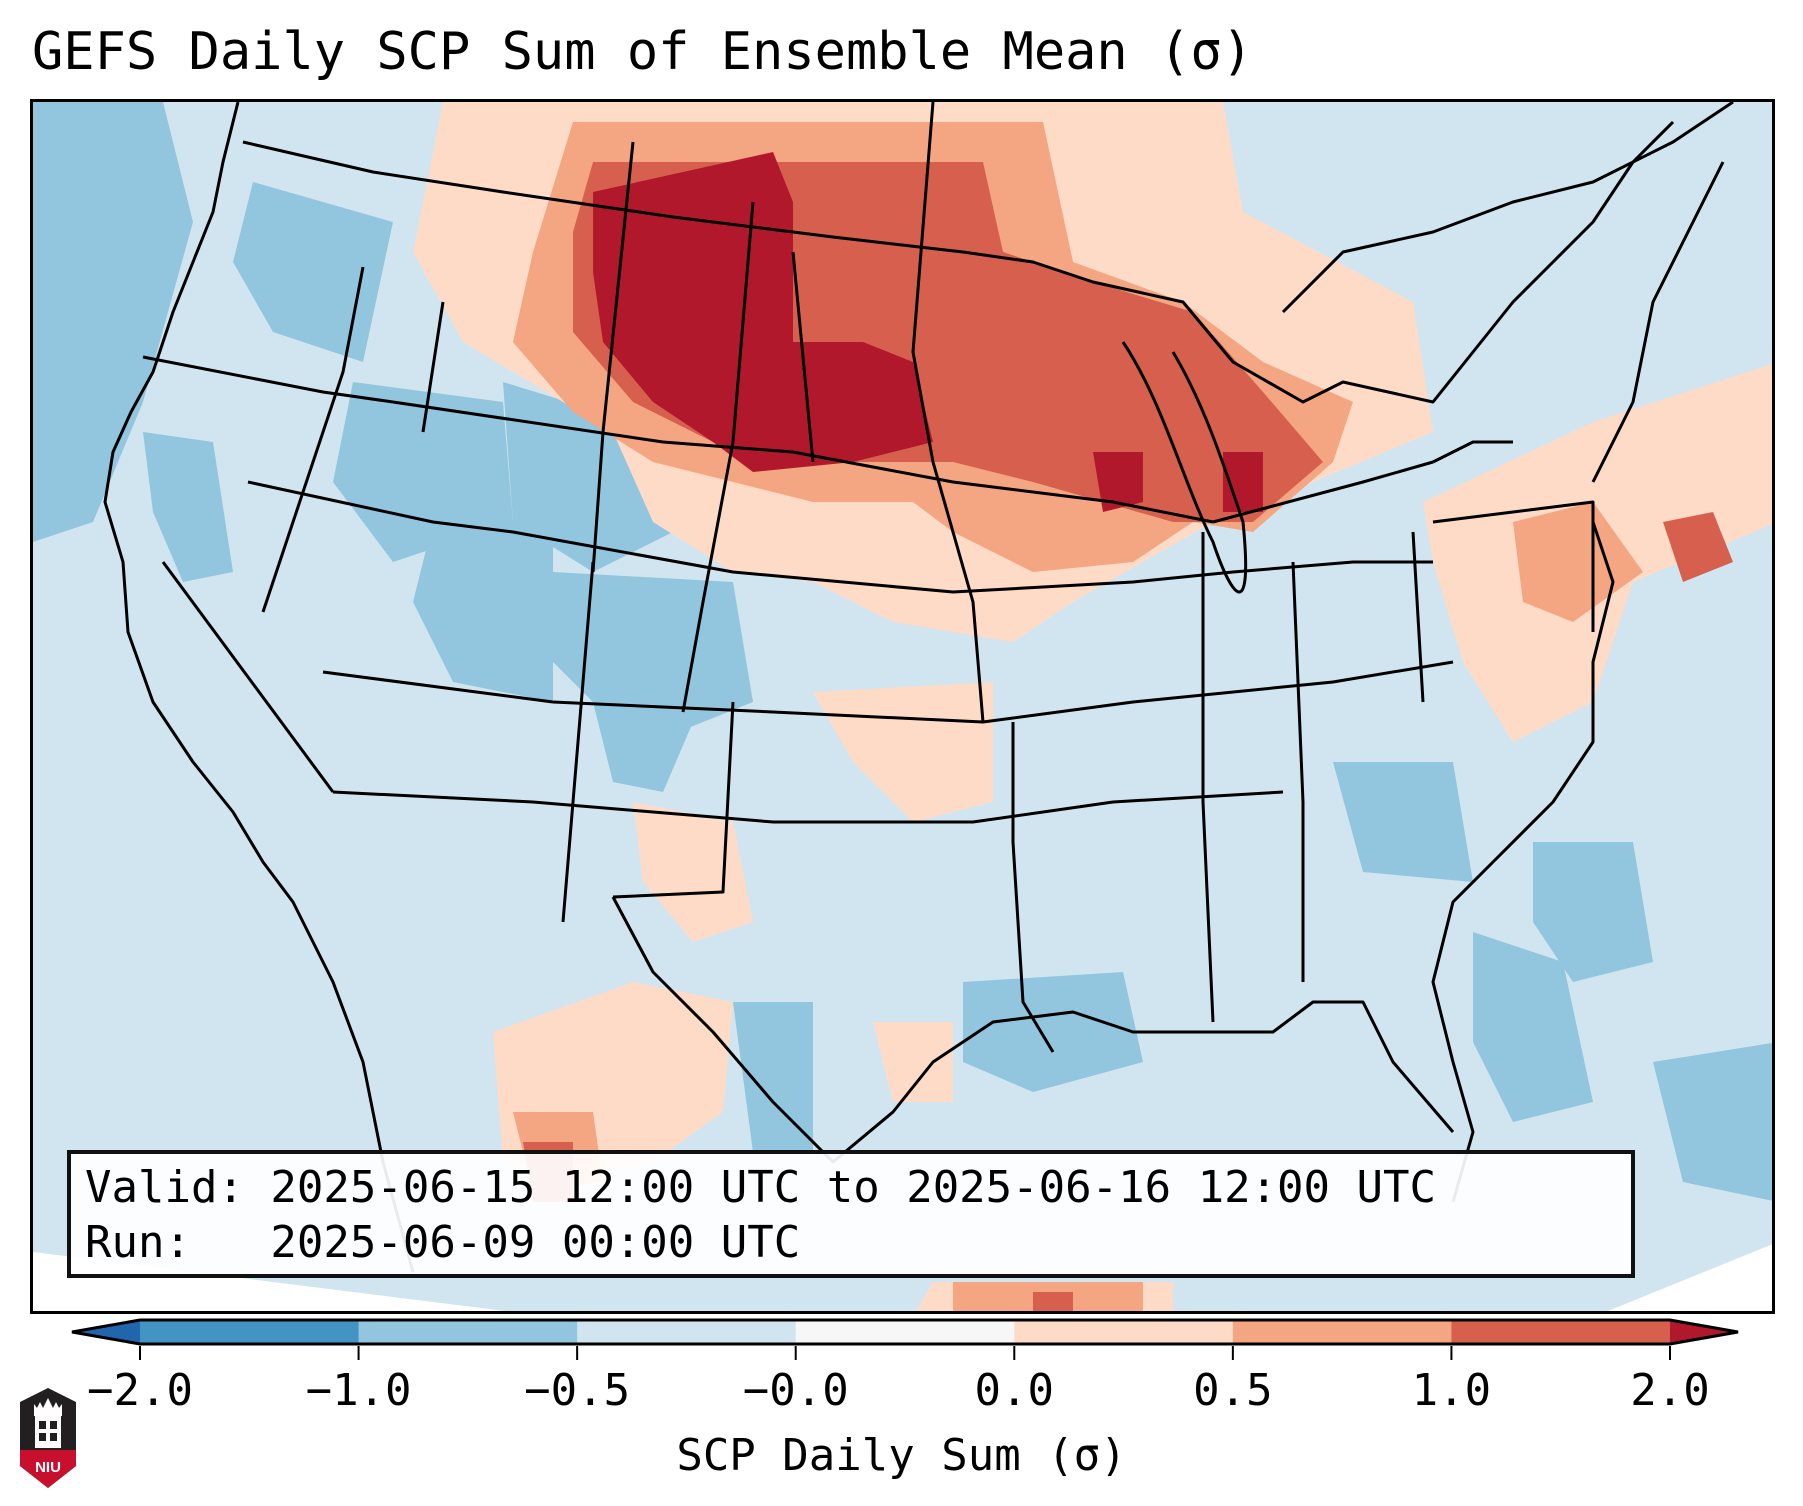 Image resolution: width=1803 pixels, height=1506 pixels. What do you see at coordinates (1513, 566) in the screenshot?
I see `pa-ny-border` at bounding box center [1513, 566].